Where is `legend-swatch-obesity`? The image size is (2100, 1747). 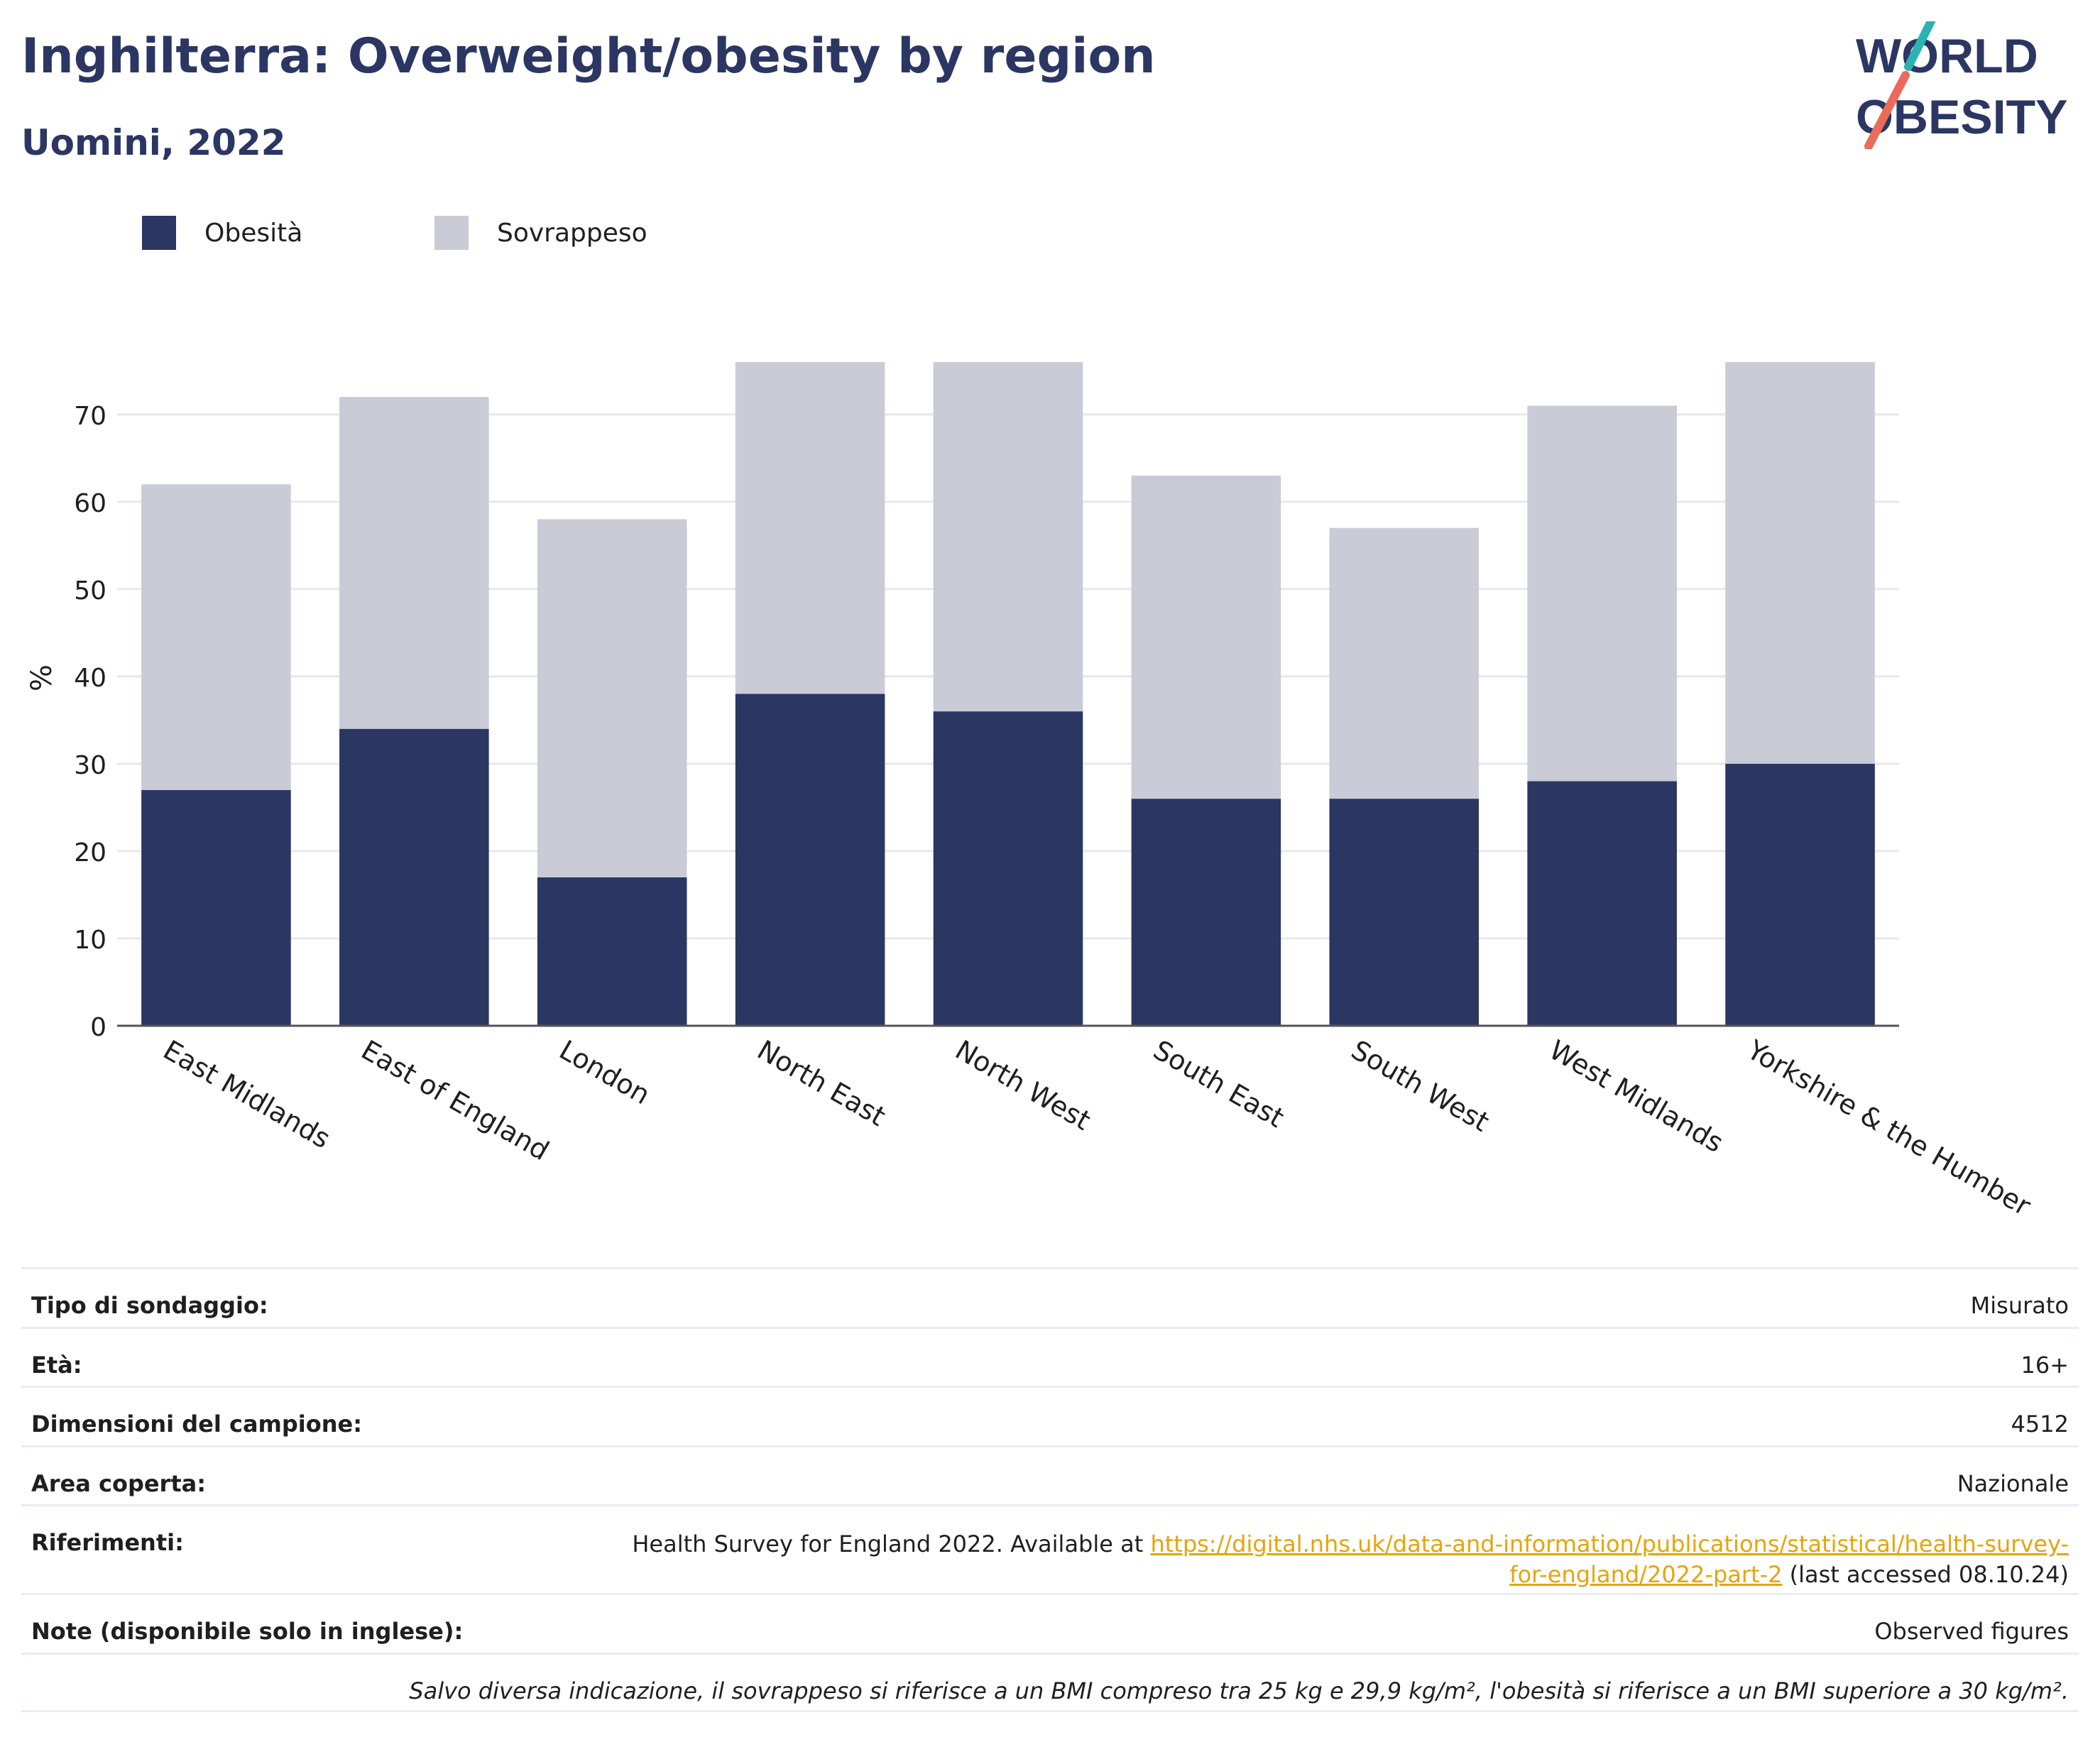
legend-swatch-obesity is located at coordinates (159, 233).